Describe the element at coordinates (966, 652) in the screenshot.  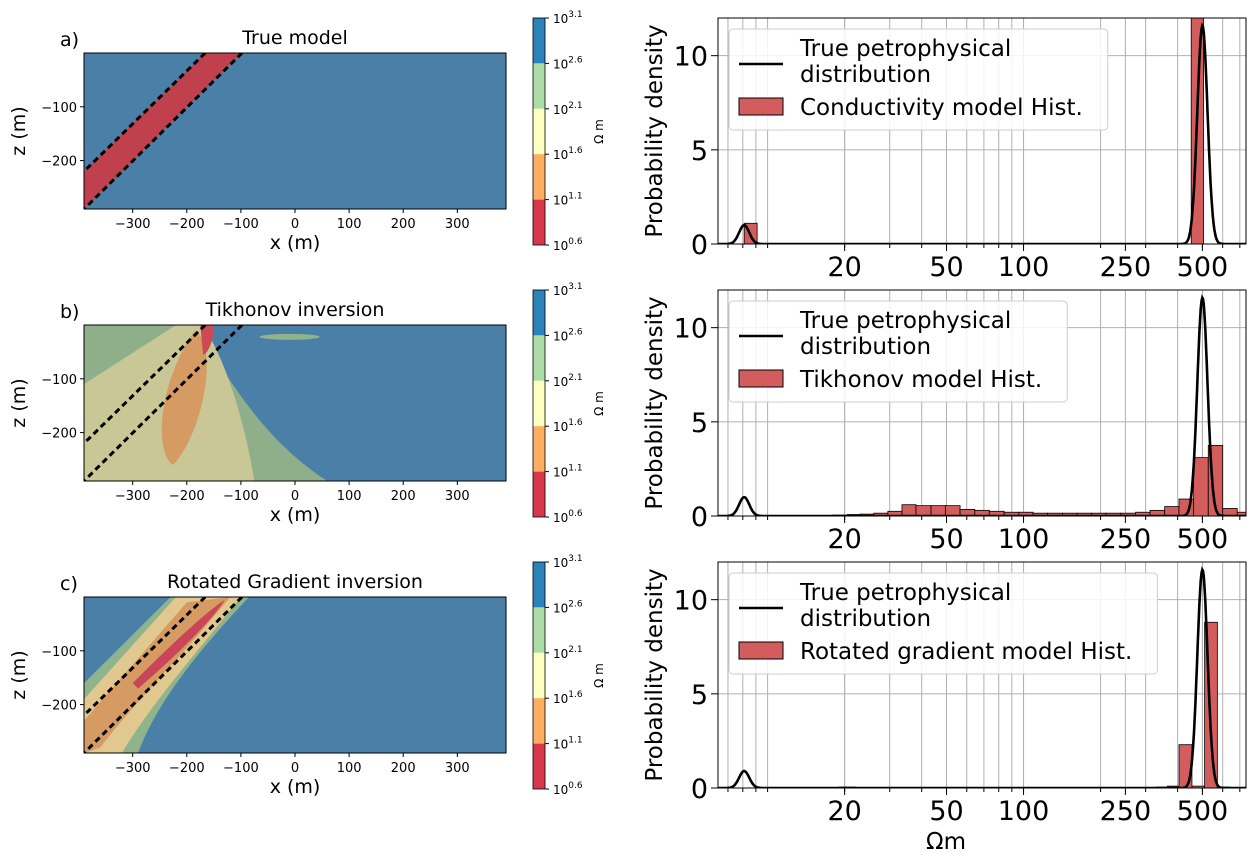
I see `legend-bar-label: Rotated gradient model Hist.` at that location.